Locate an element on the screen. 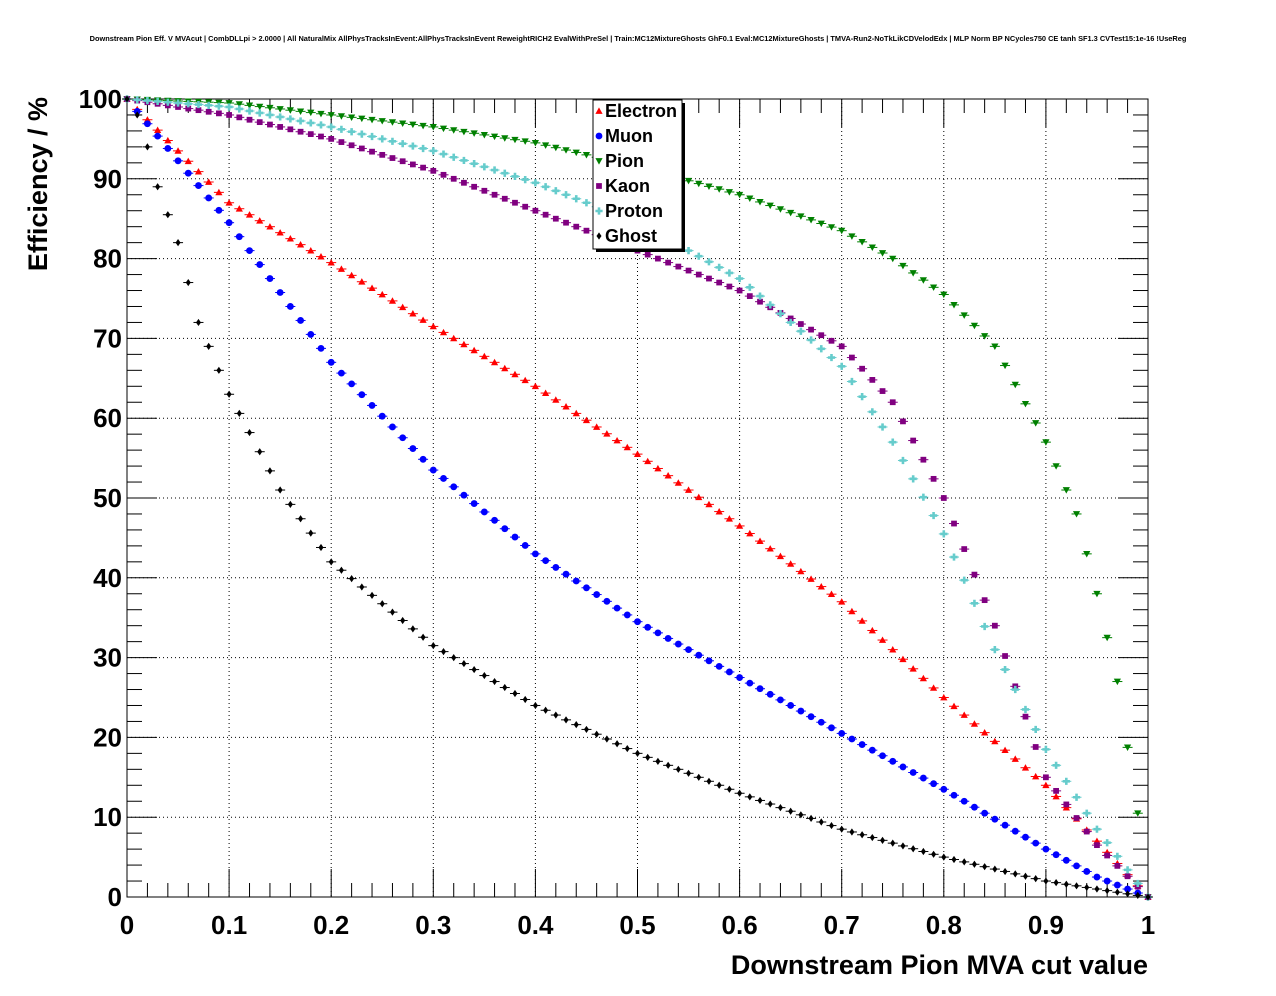  legend-entry-proton: Proton is located at coordinates (629, 211).